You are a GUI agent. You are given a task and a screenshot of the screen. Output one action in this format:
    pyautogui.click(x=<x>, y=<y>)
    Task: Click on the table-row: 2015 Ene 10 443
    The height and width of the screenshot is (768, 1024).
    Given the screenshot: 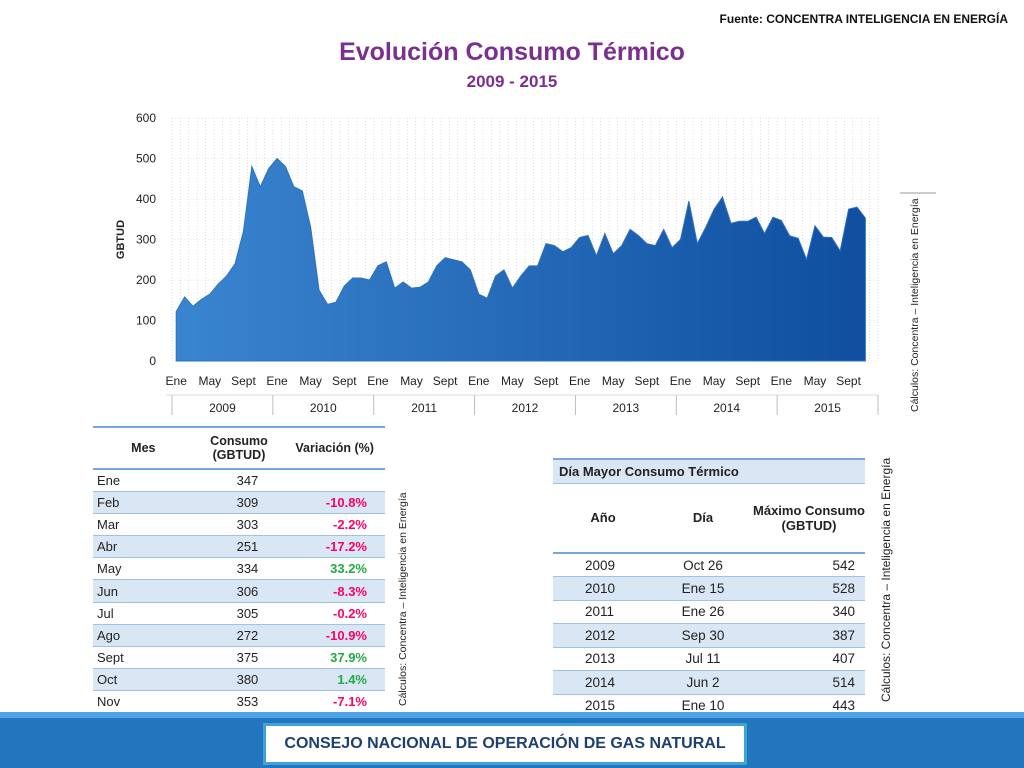 What is the action you would take?
    pyautogui.click(x=709, y=706)
    